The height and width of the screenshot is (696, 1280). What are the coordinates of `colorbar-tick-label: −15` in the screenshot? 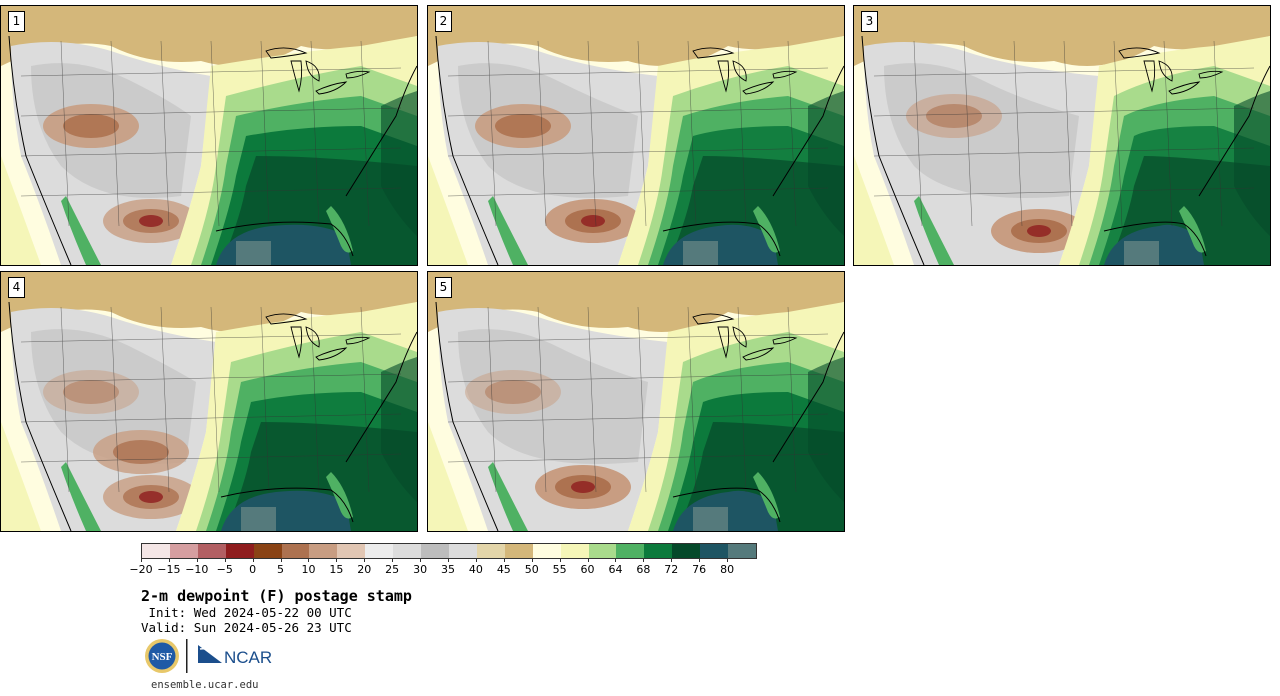 It's located at (169, 569).